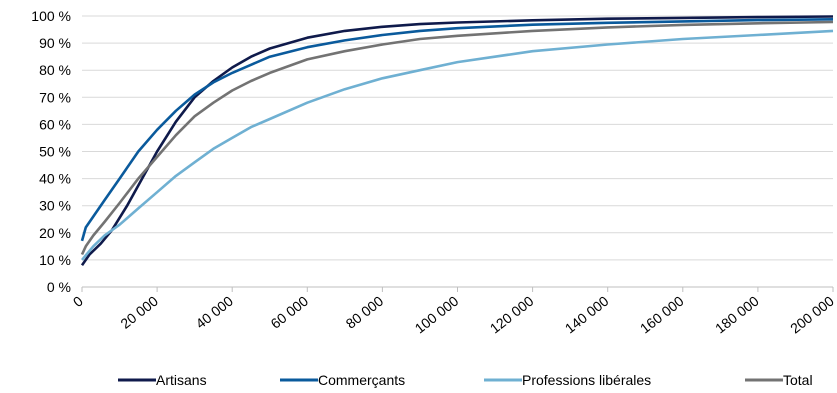 The height and width of the screenshot is (393, 837). Describe the element at coordinates (55, 206) in the screenshot. I see `y-tick-label: 30 %` at that location.